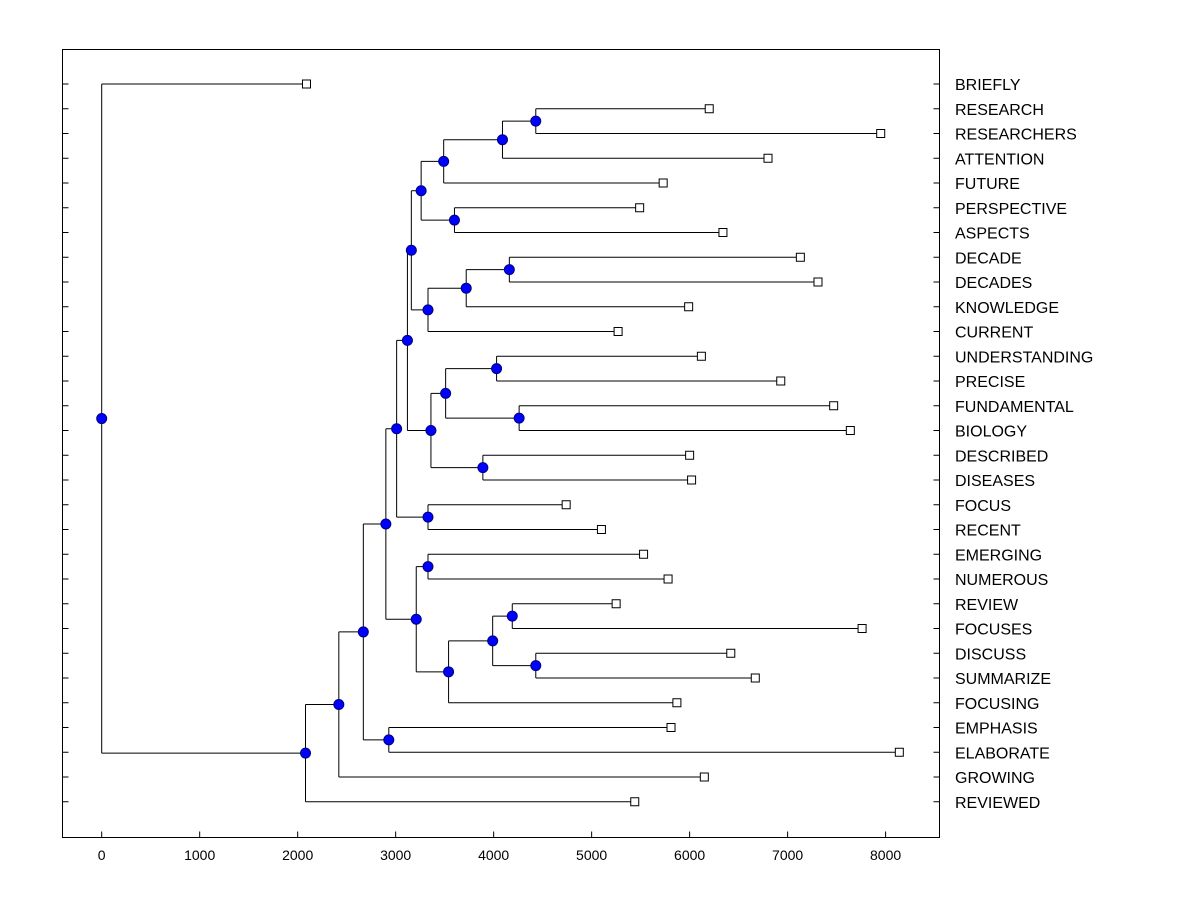  Describe the element at coordinates (692, 480) in the screenshot. I see `leaf-marker-diseases` at that location.